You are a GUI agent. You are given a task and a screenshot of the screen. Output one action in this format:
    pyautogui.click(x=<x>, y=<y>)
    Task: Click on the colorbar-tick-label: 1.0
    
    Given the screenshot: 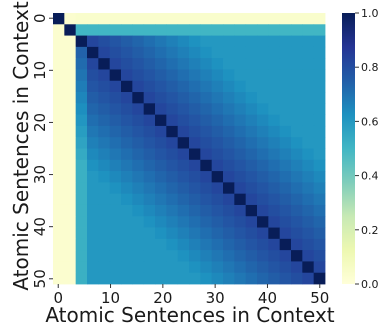 What is the action you would take?
    pyautogui.click(x=370, y=13)
    